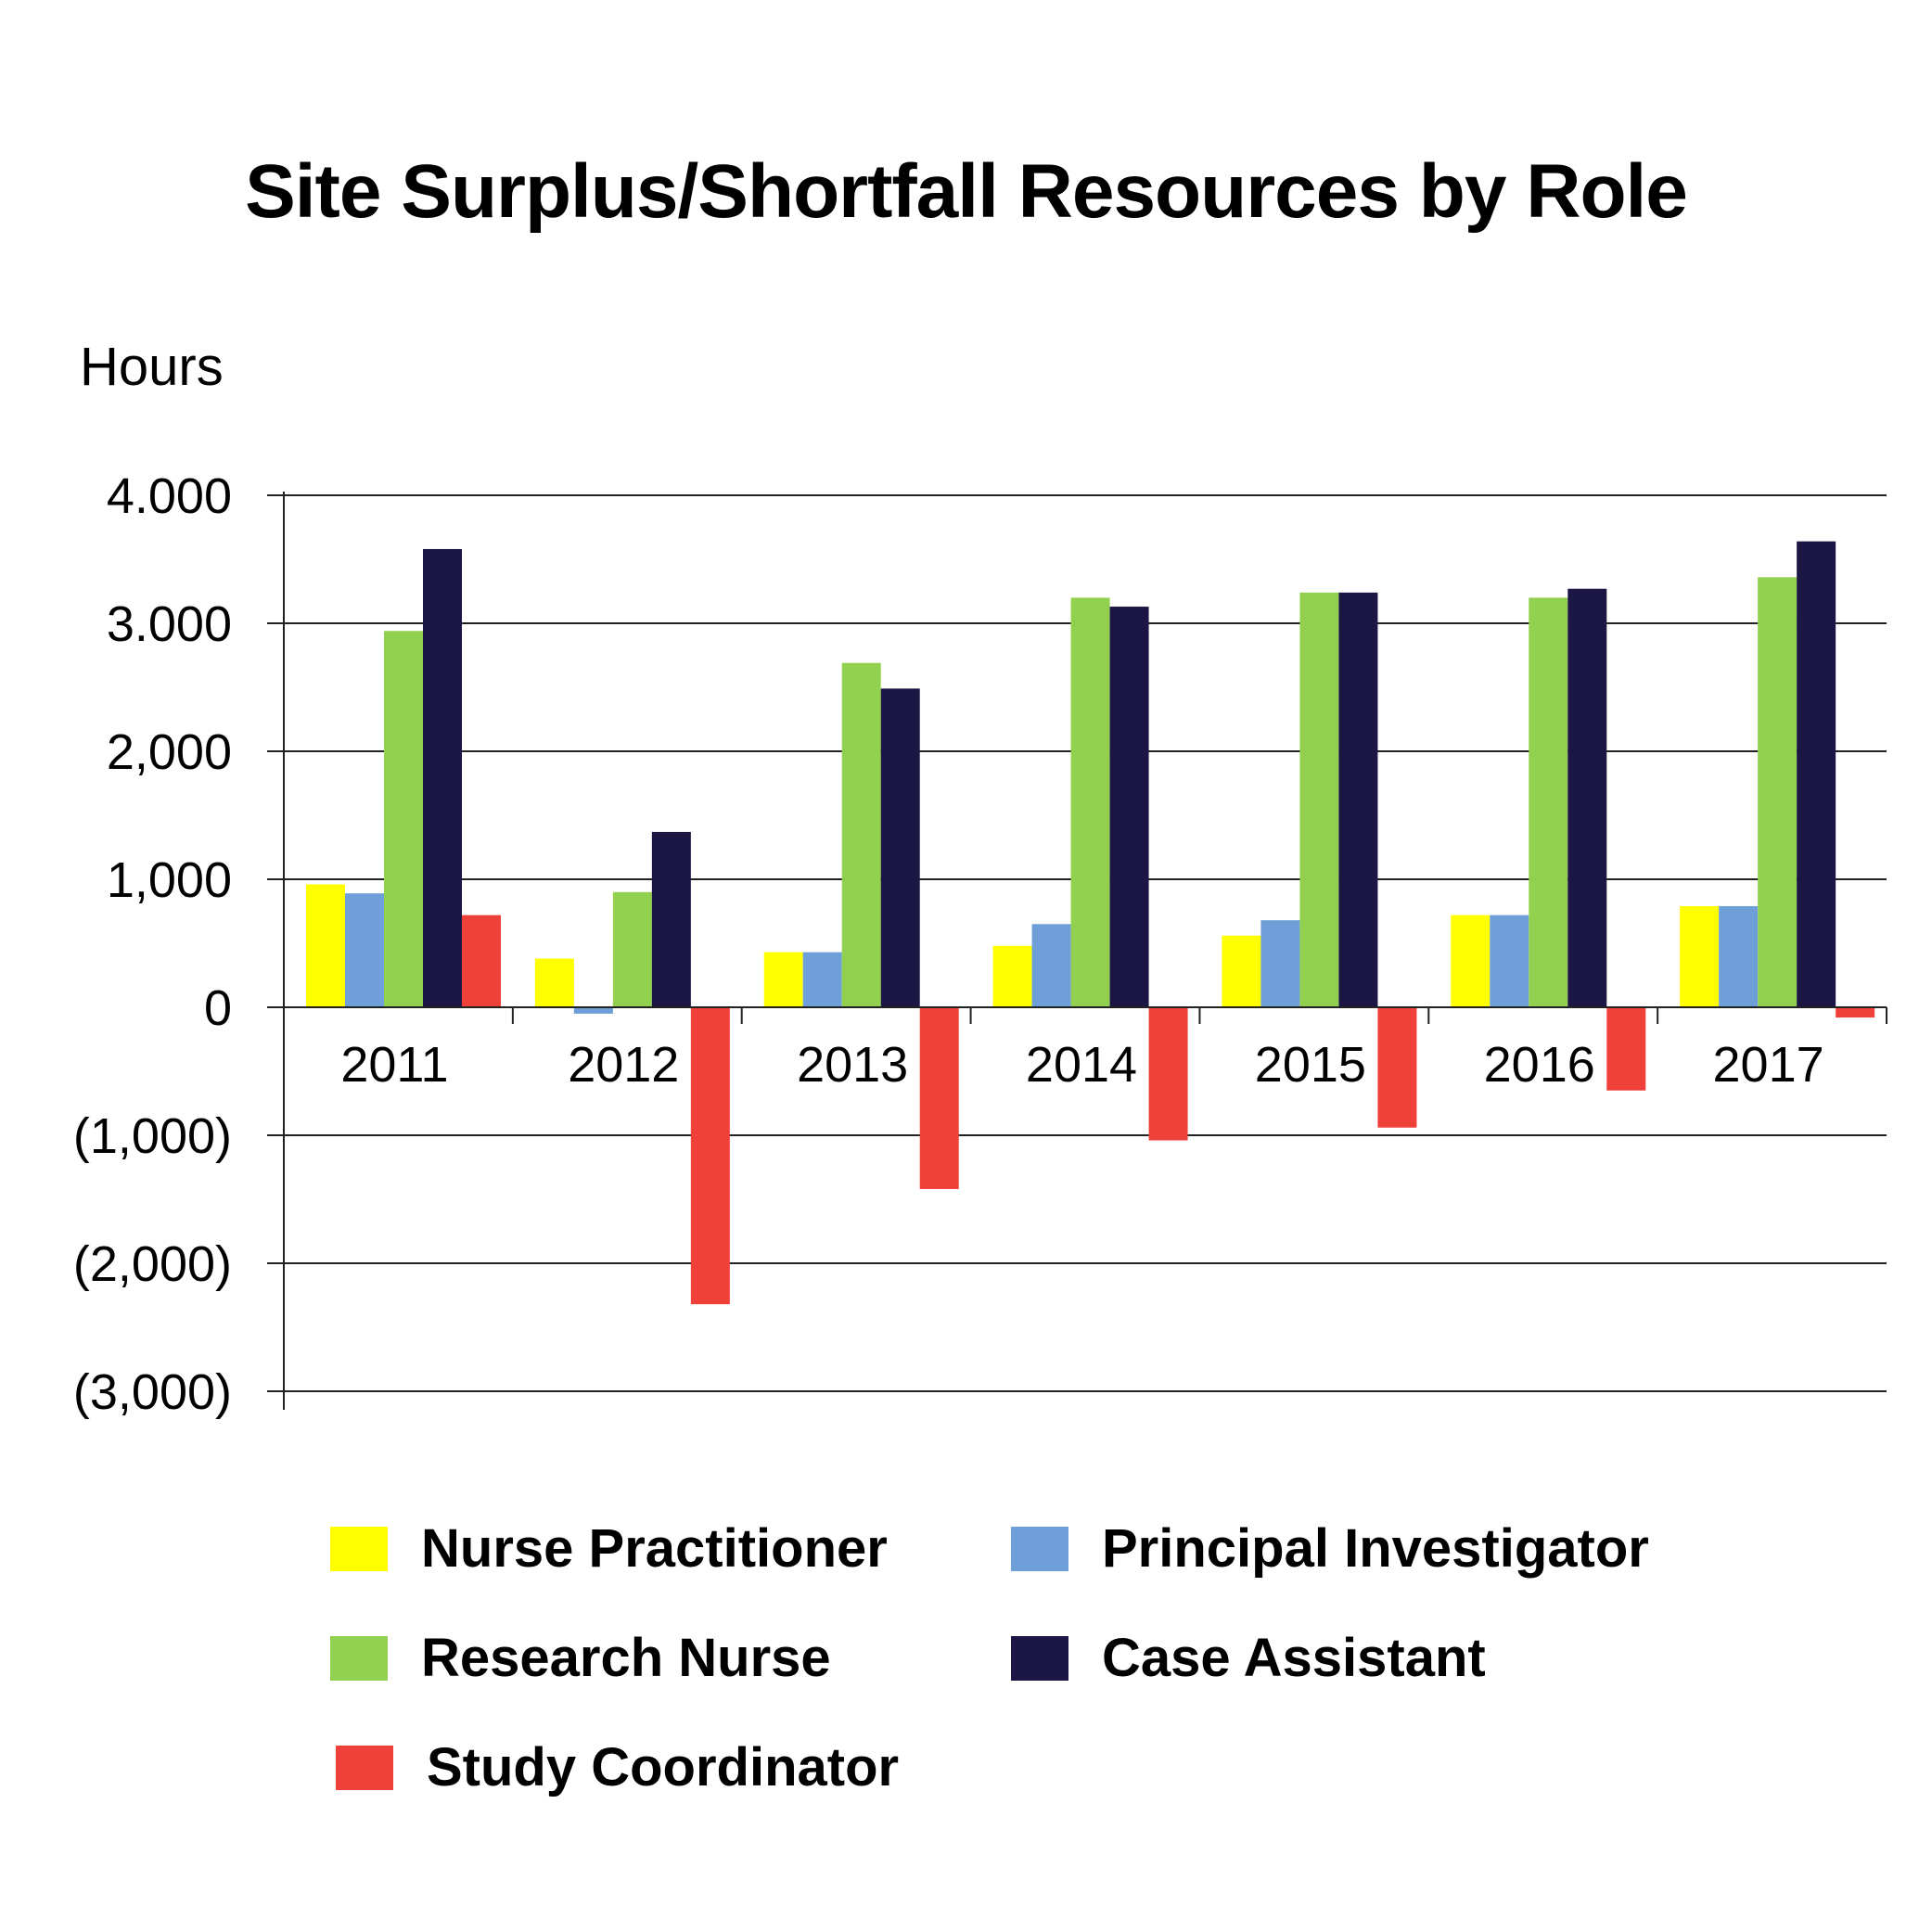  I want to click on x-tick-label: 2015, so click(1310, 1065).